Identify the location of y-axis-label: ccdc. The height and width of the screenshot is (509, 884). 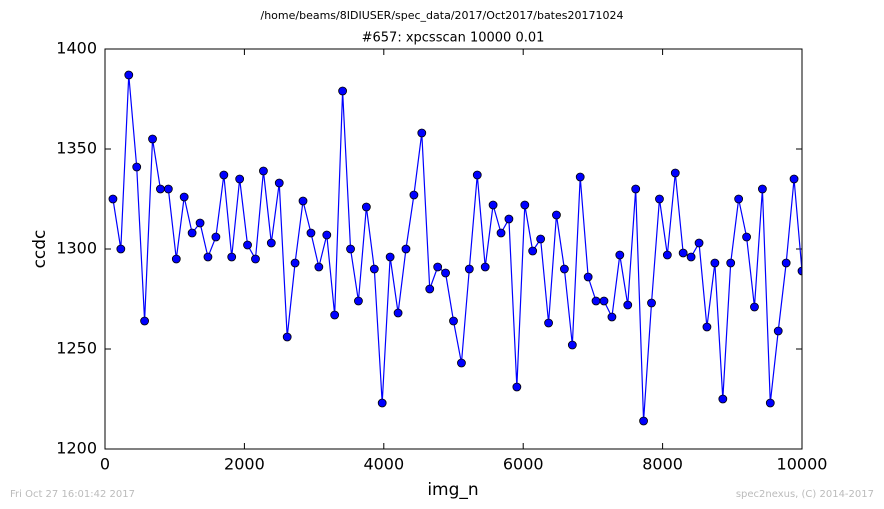
(40, 249).